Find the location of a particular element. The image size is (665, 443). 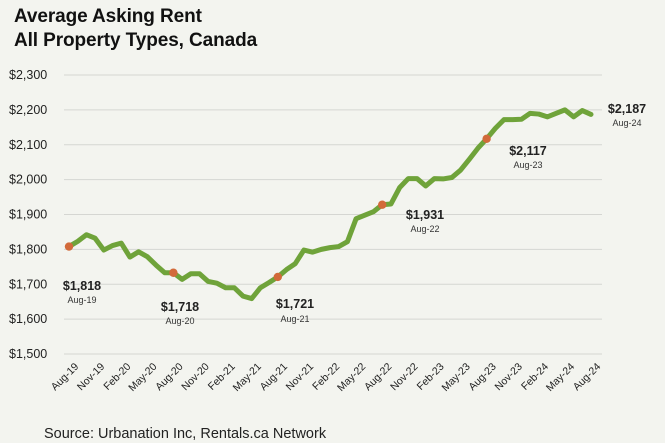

value-annotation: $1,818 is located at coordinates (82, 286).